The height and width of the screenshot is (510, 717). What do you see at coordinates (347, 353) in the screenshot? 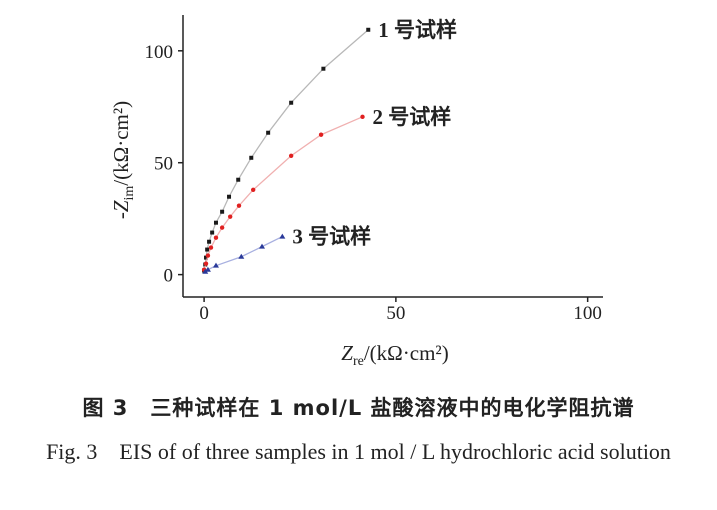
I see `x-label-main: Z` at bounding box center [347, 353].